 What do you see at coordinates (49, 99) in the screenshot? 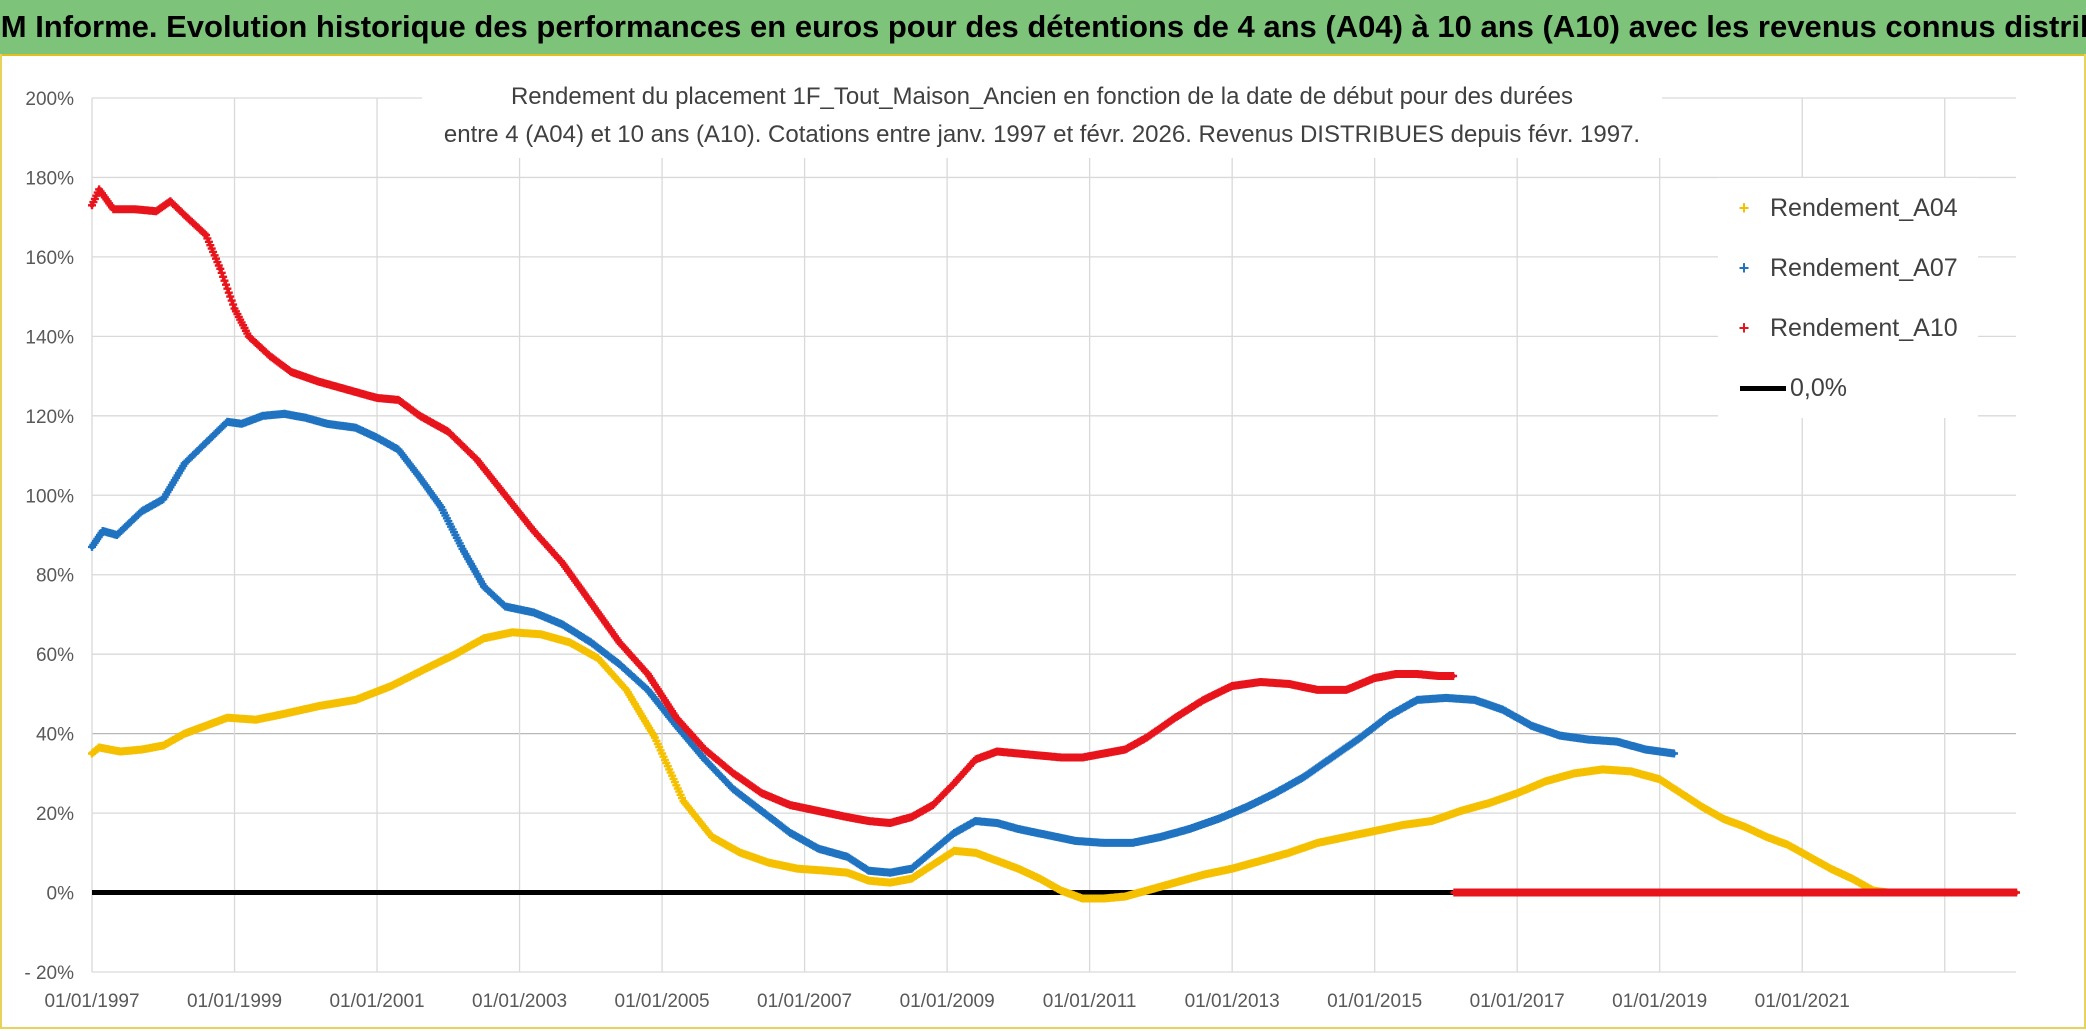
I see `y-tick-label: 200%` at bounding box center [49, 99].